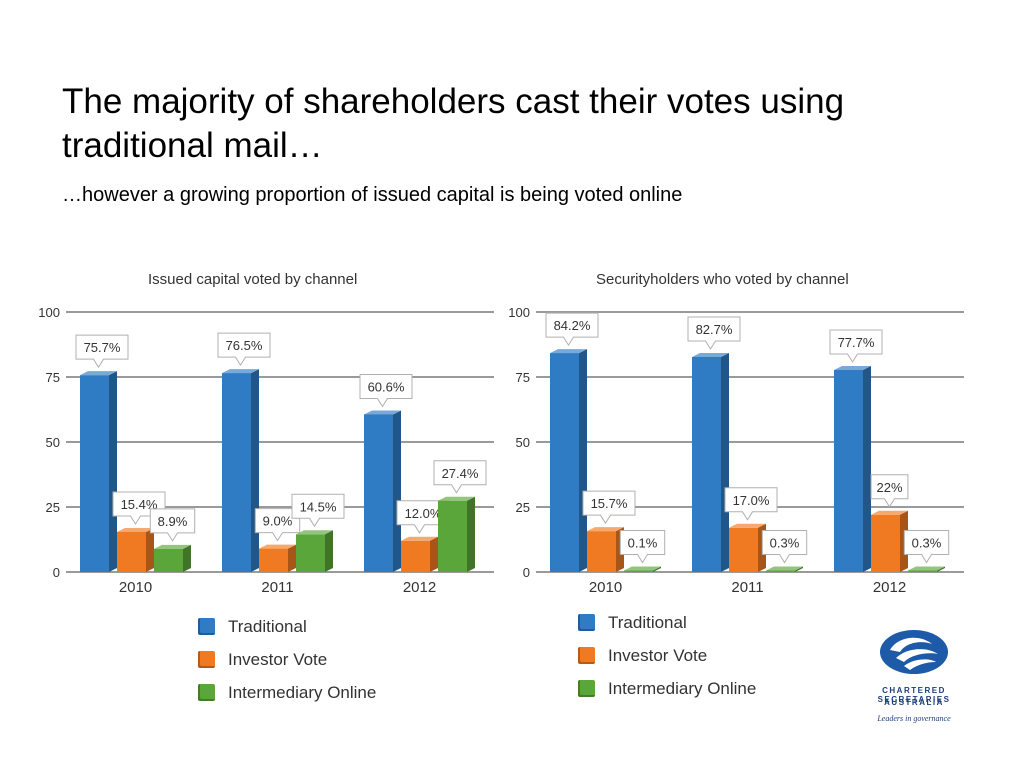  What do you see at coordinates (278, 521) in the screenshot?
I see `data-label: 9.0%` at bounding box center [278, 521].